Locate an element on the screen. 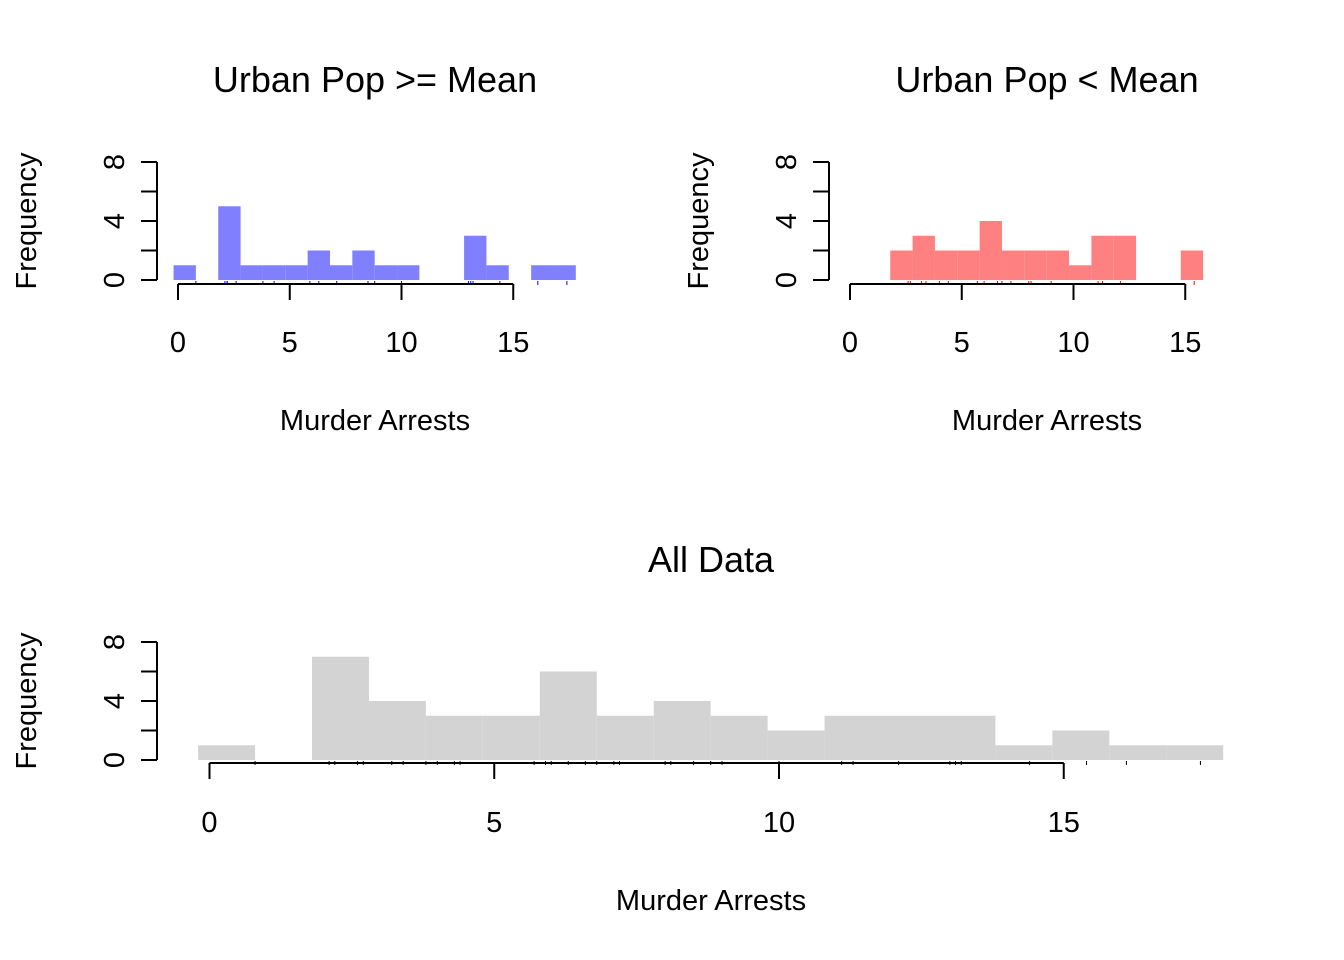 This screenshot has height=960, width=1344. panel-title: Urban Pop >= Mean is located at coordinates (375, 79).